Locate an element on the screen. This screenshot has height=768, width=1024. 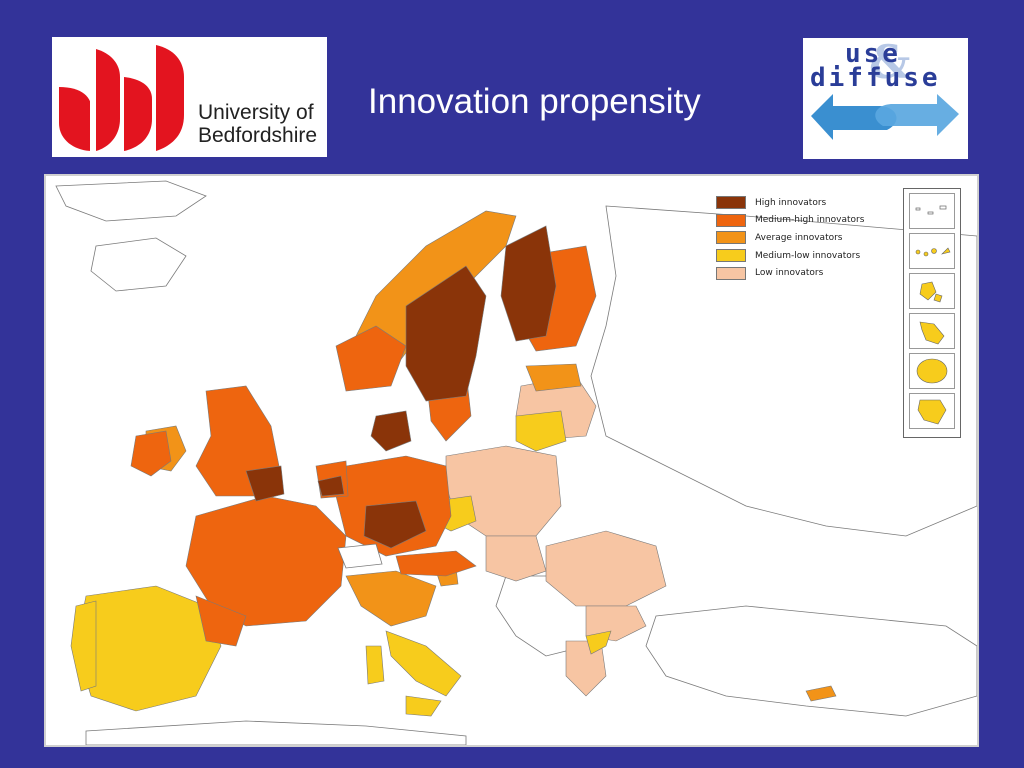
north-africa-region is located at coordinates (276, 732).